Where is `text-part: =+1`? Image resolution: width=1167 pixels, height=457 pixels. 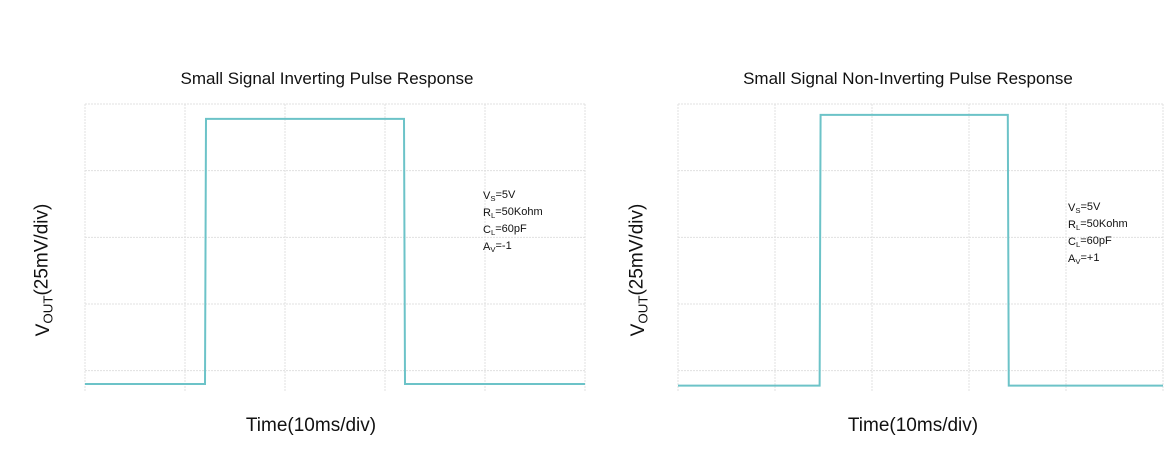 text-part: =+1 is located at coordinates (1089, 258).